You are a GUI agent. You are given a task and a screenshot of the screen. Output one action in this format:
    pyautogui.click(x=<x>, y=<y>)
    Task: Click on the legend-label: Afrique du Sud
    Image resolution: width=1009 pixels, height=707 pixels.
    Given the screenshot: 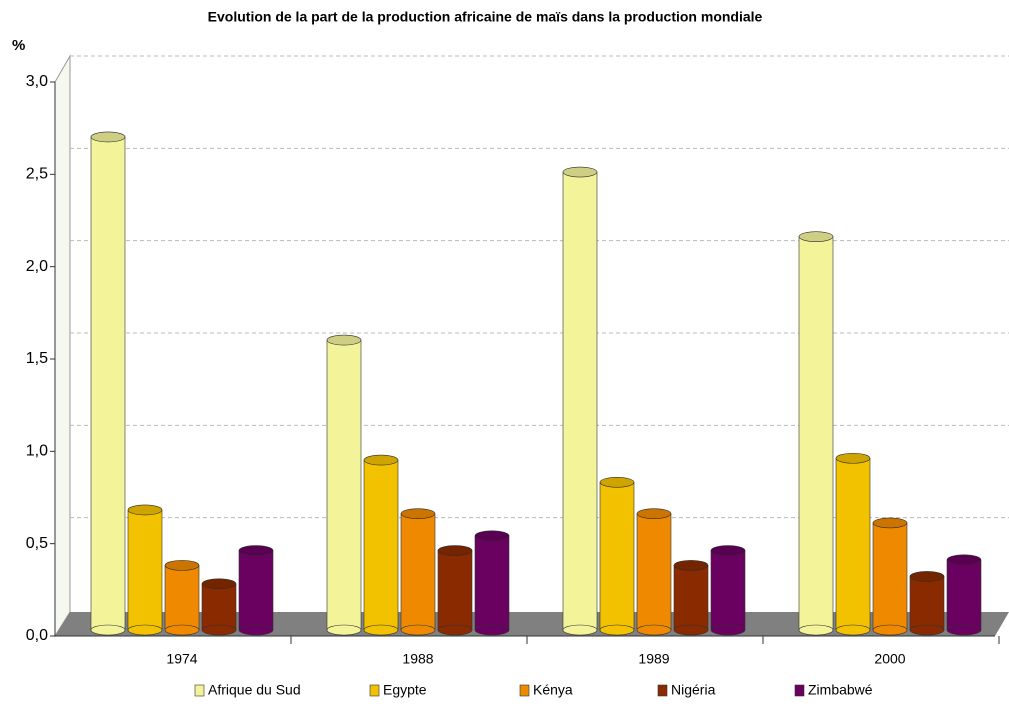 What is the action you would take?
    pyautogui.click(x=254, y=690)
    